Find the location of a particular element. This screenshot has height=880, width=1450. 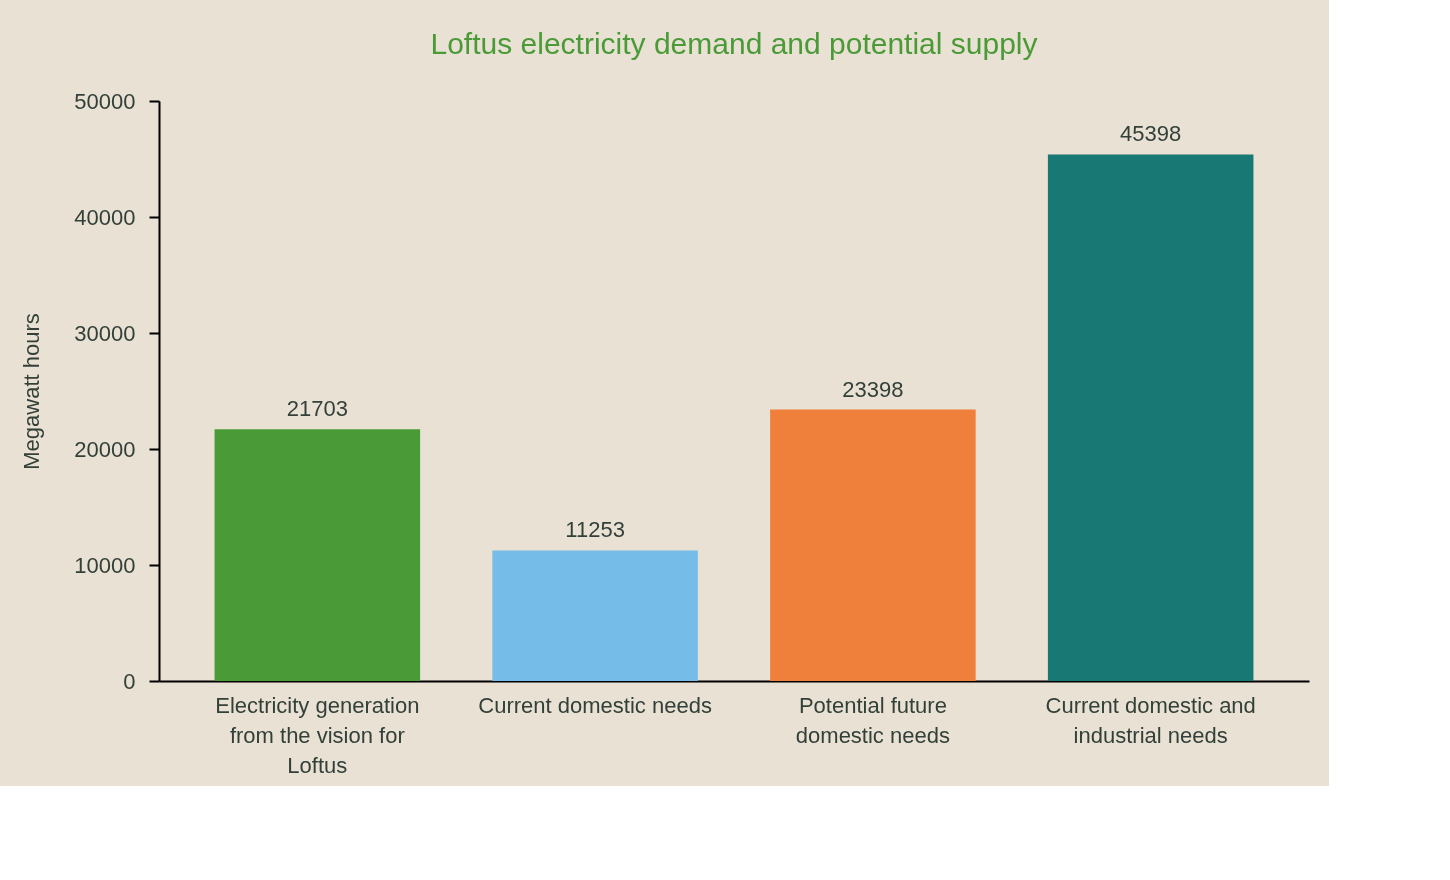

y-tick-label: 0 is located at coordinates (129, 681).